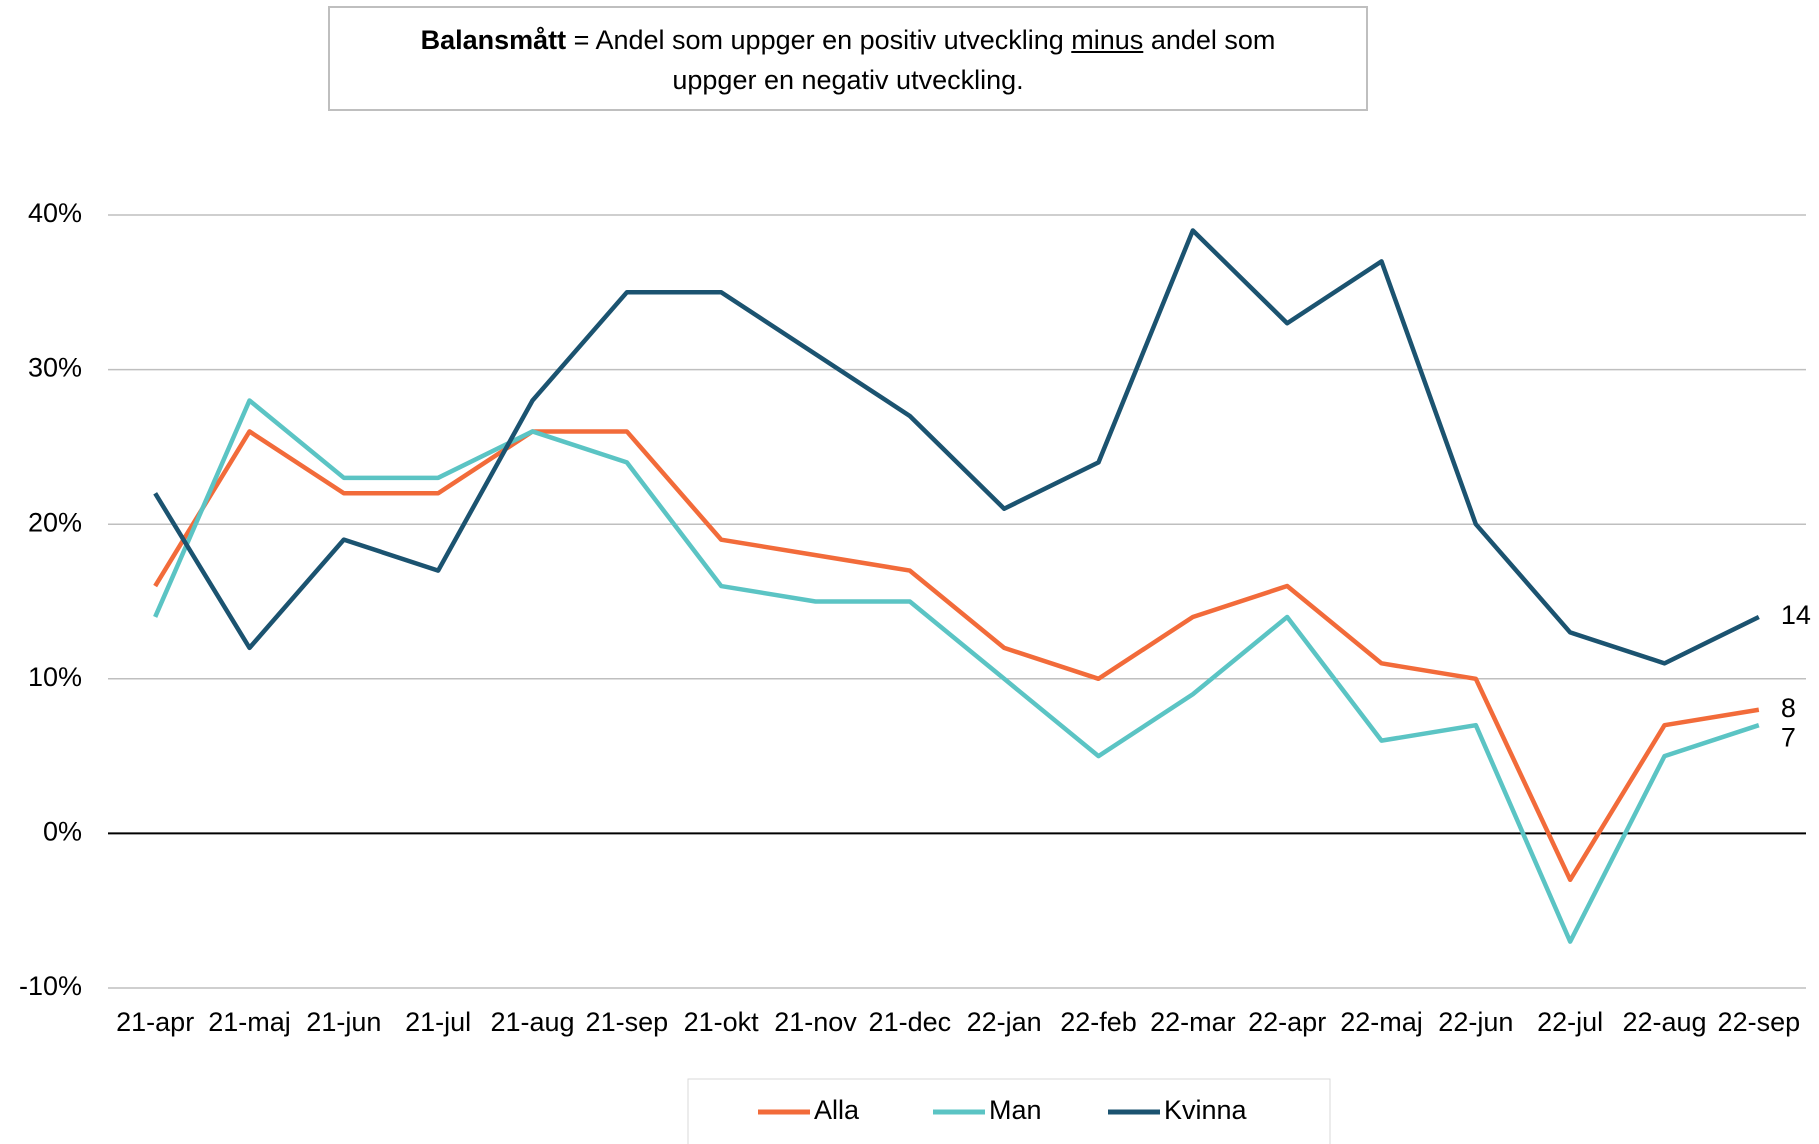 Image resolution: width=1819 pixels, height=1144 pixels. I want to click on y-tick-label: 40%, so click(55, 213).